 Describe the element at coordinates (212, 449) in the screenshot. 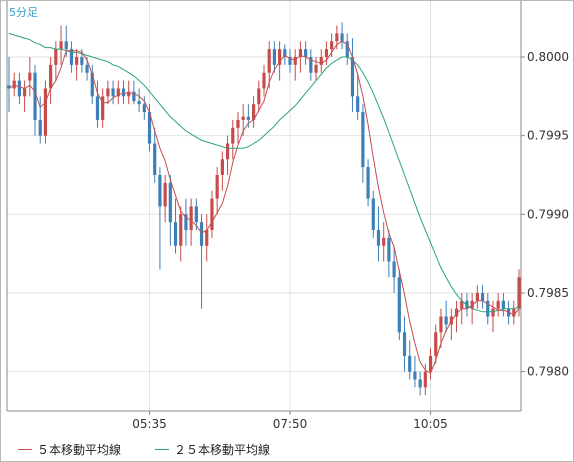

I see `legend-item-ma25: ２５本移動平均線` at that location.